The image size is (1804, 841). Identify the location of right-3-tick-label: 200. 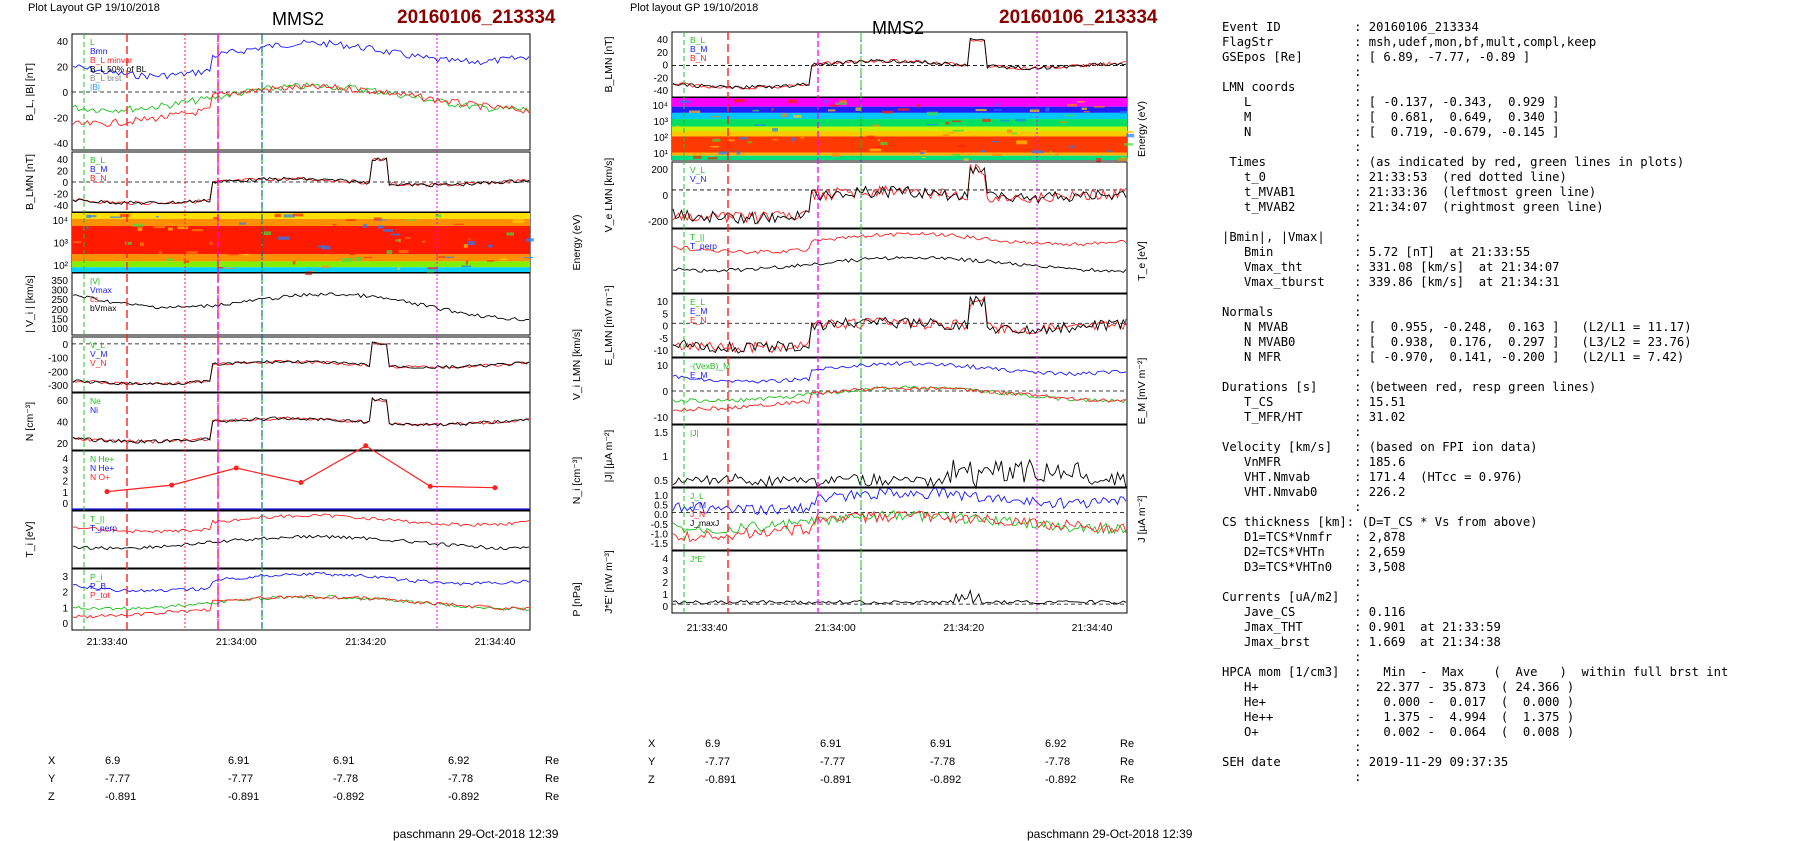
(659, 170).